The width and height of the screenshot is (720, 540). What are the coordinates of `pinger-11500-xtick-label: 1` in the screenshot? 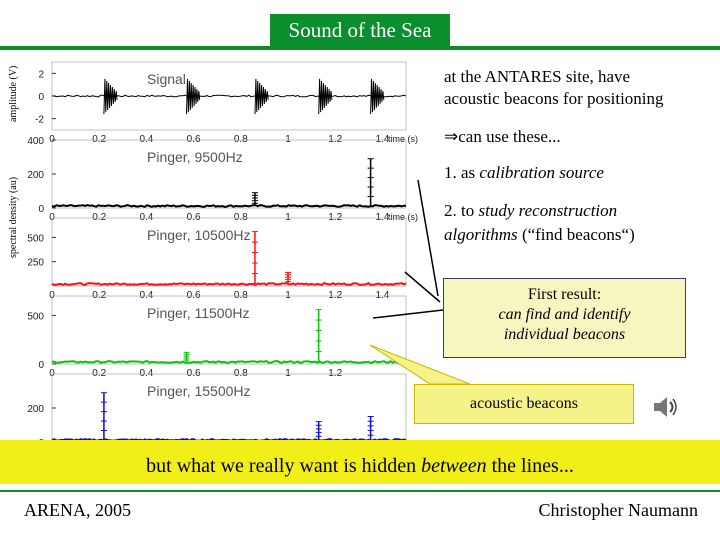 It's located at (288, 373).